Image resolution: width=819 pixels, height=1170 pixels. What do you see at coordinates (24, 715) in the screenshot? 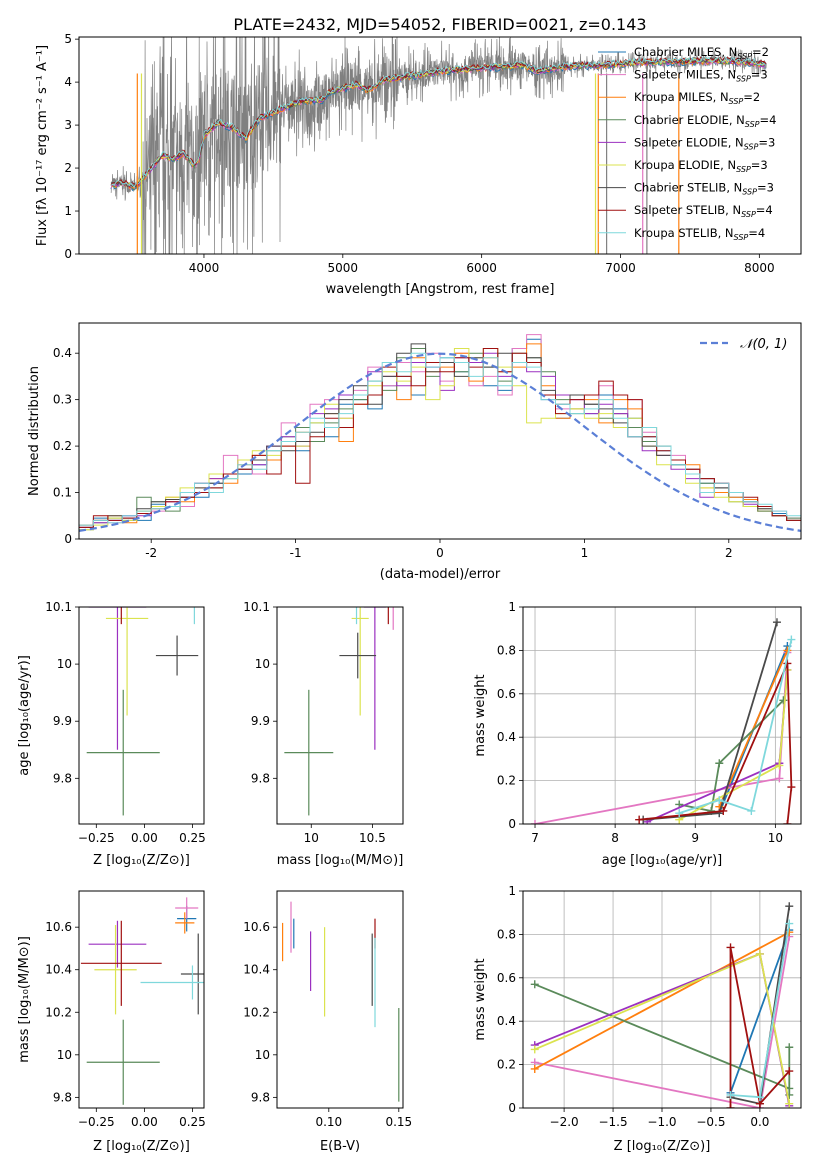
I see `y-axis-label: age [log₁₀(age/yr)]` at bounding box center [24, 715].